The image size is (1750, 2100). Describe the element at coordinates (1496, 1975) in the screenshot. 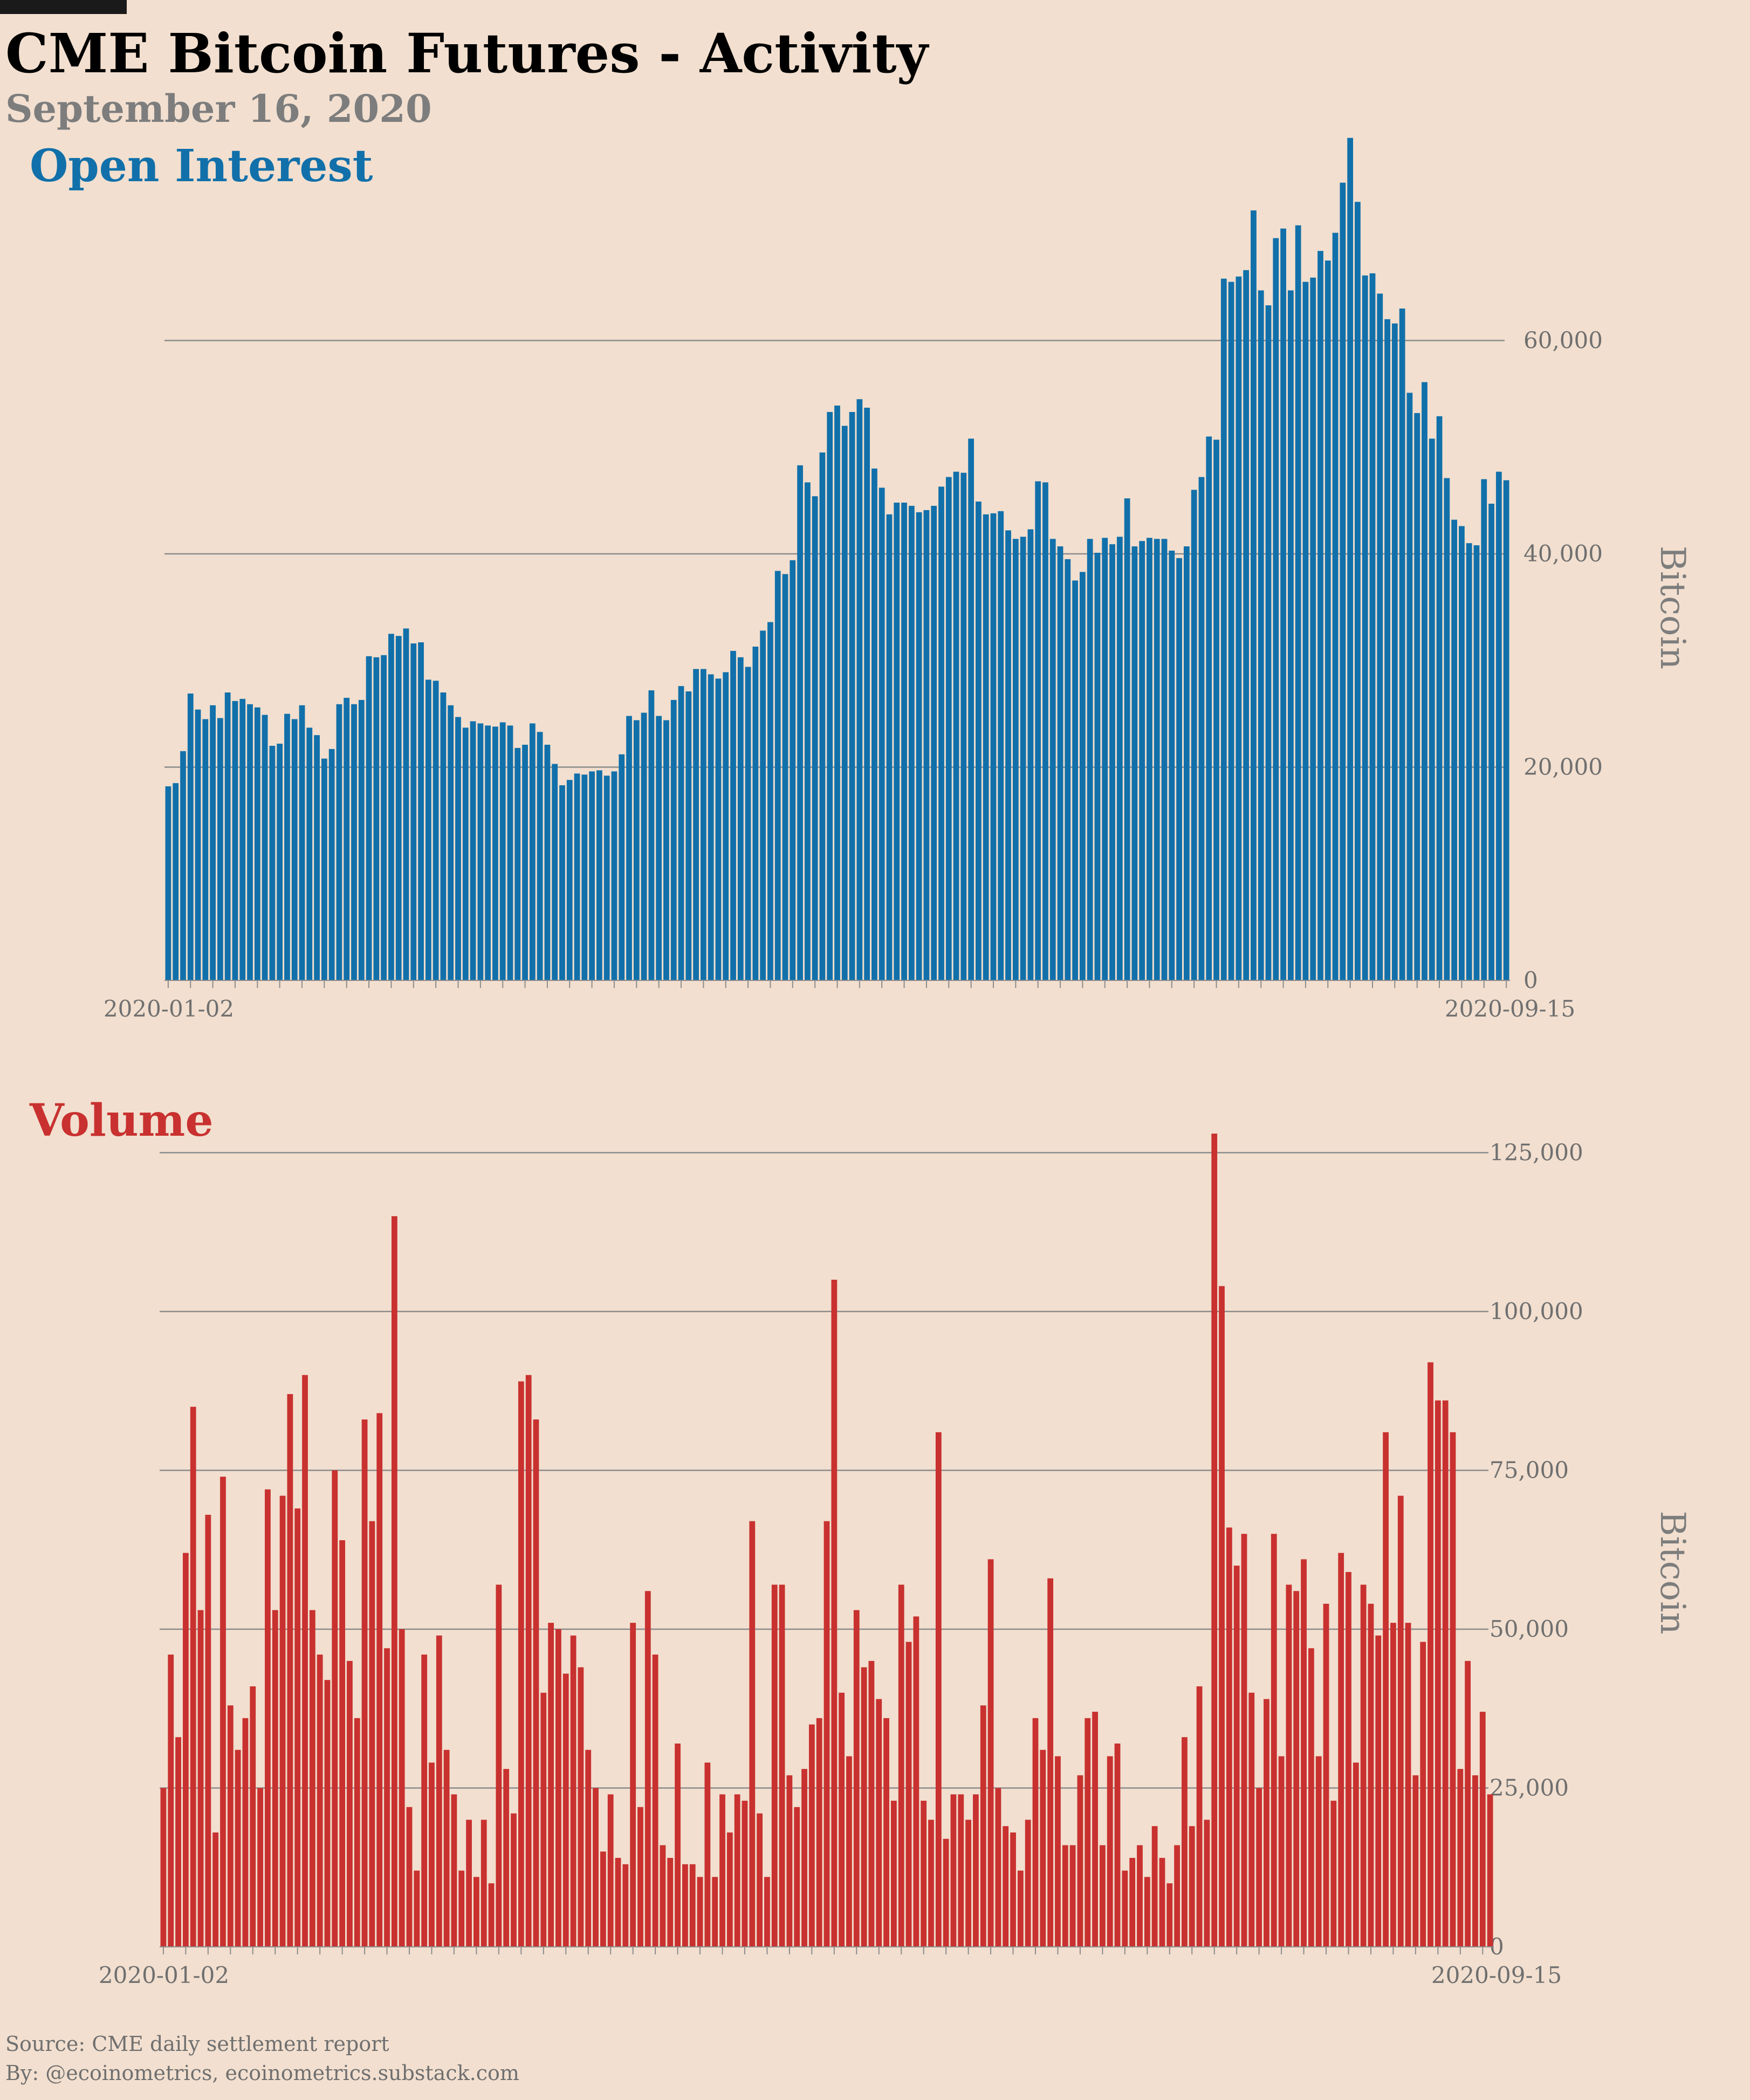

I see `vol-x-end-label: 2020-09-15` at that location.